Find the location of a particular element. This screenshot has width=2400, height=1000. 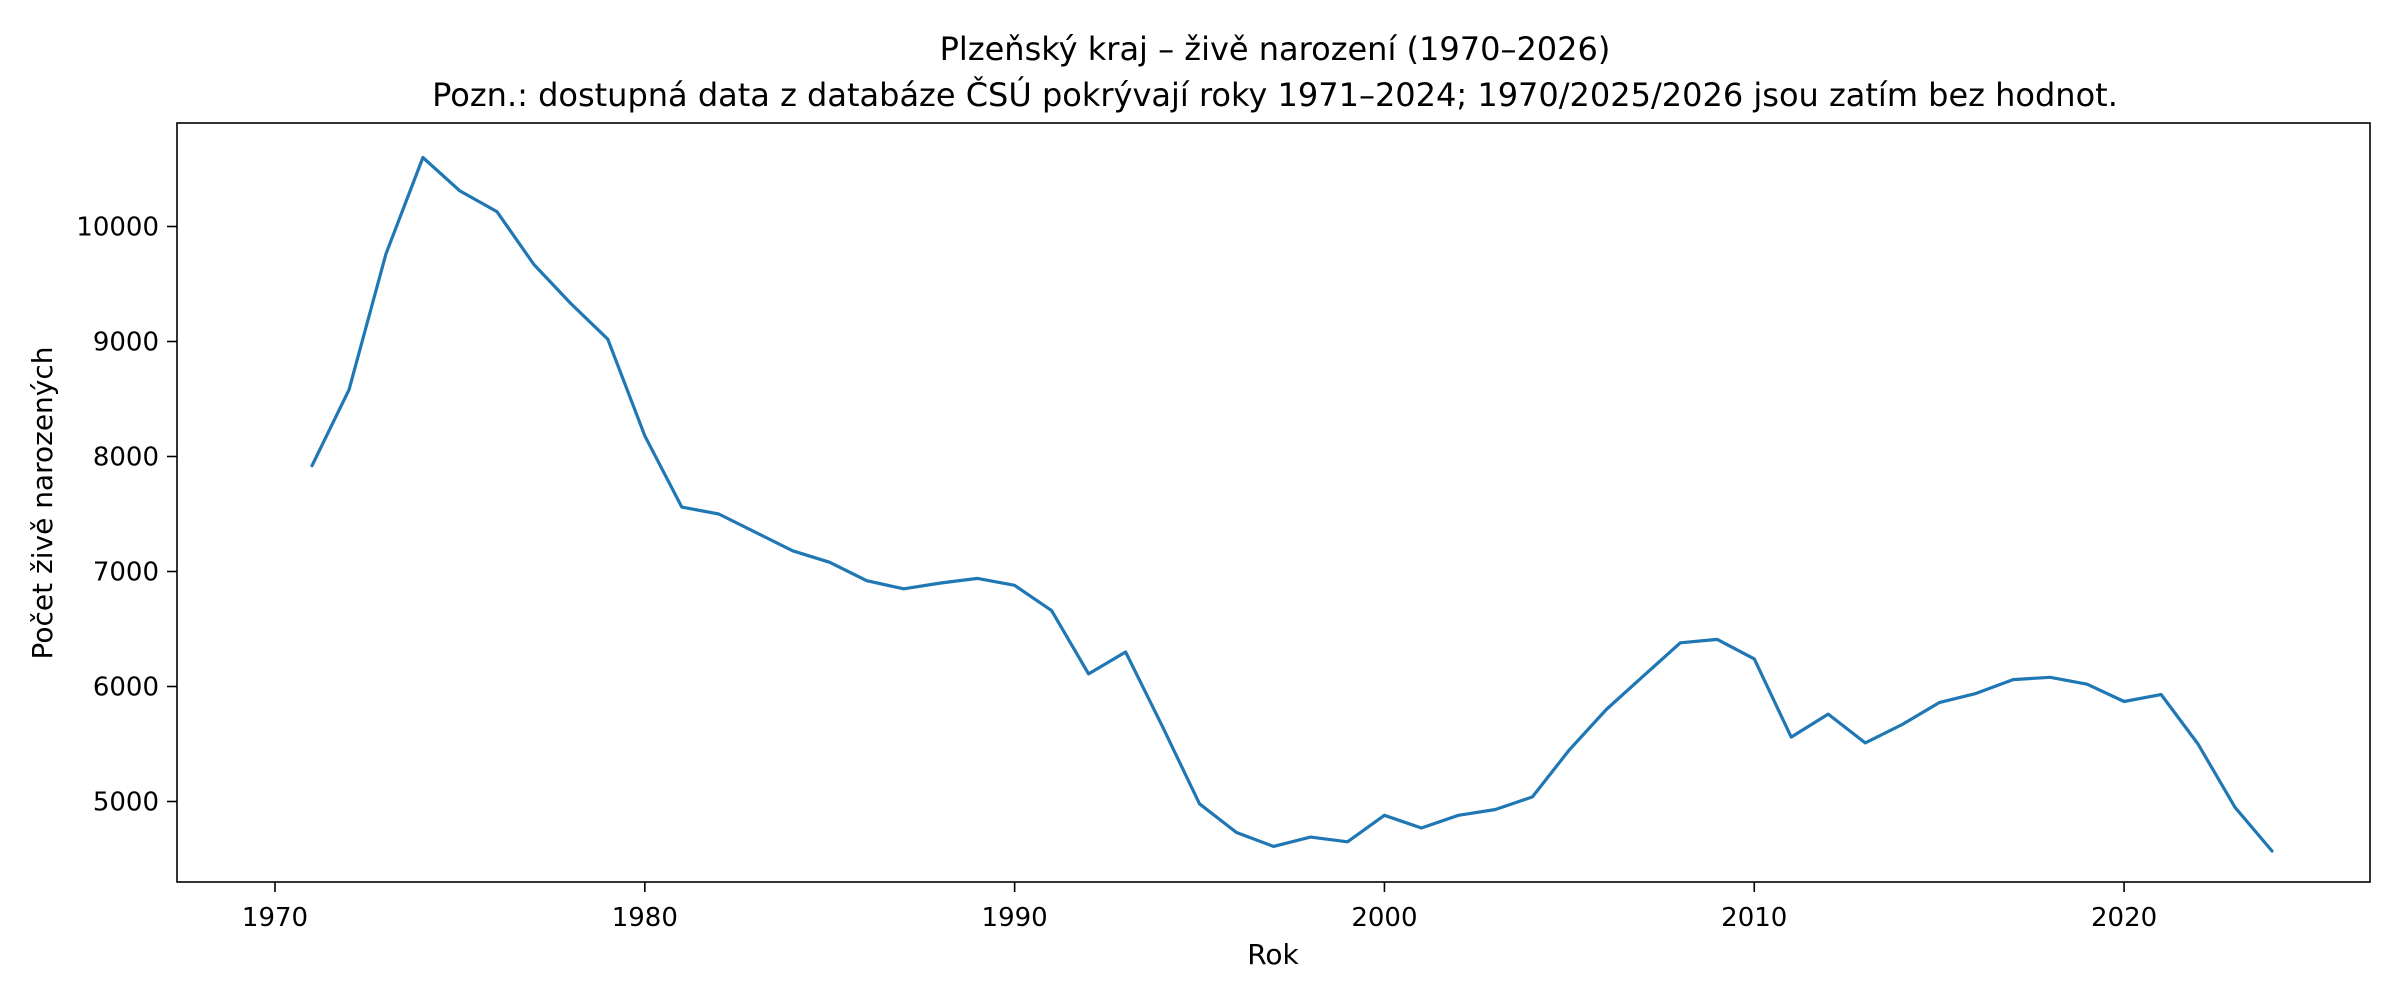

x-tick-label: 2020 is located at coordinates (2124, 918).